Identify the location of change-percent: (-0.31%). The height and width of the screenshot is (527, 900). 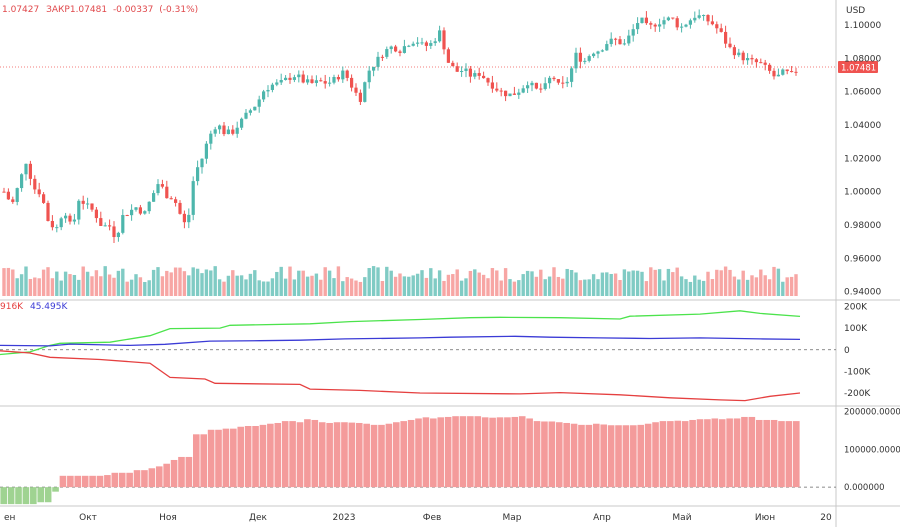
(179, 10).